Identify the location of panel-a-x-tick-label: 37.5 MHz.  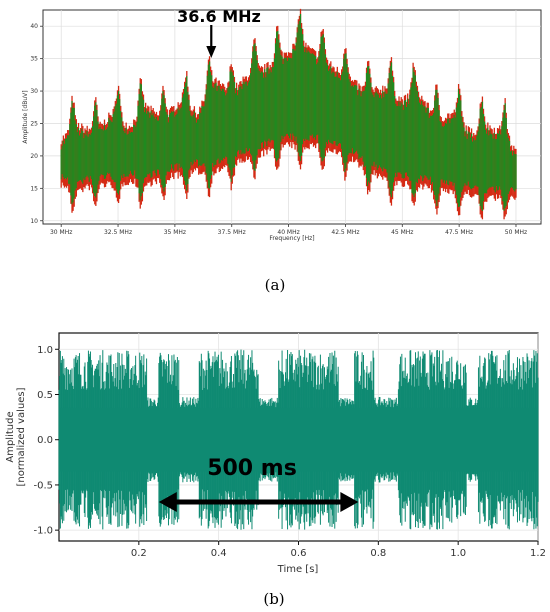
(232, 232).